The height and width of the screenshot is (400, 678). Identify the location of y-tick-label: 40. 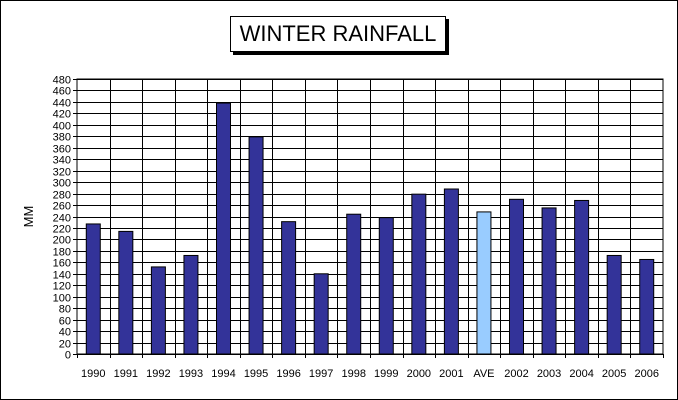
(65, 333).